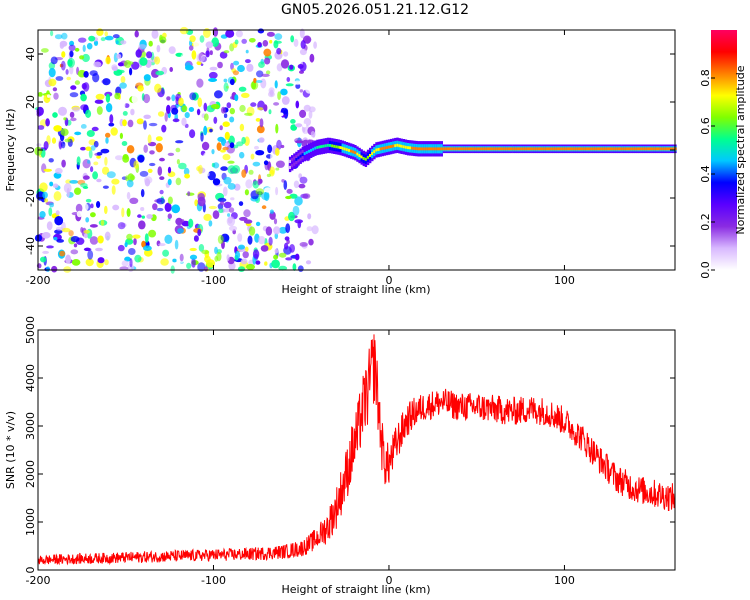 The height and width of the screenshot is (600, 750). Describe the element at coordinates (705, 270) in the screenshot. I see `colorbar-tick-label: 0.0` at that location.